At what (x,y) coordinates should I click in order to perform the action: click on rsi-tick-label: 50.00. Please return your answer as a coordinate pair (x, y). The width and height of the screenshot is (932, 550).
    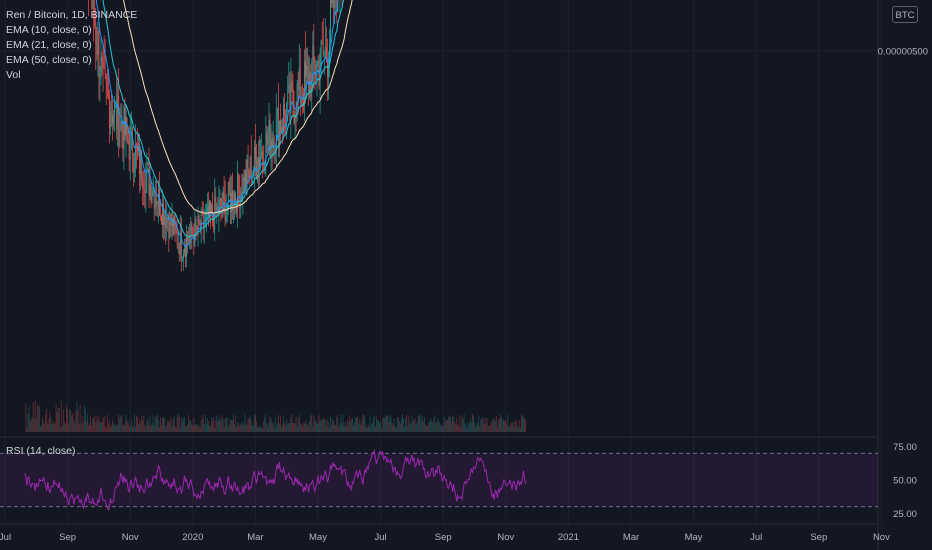
    Looking at the image, I should click on (905, 481).